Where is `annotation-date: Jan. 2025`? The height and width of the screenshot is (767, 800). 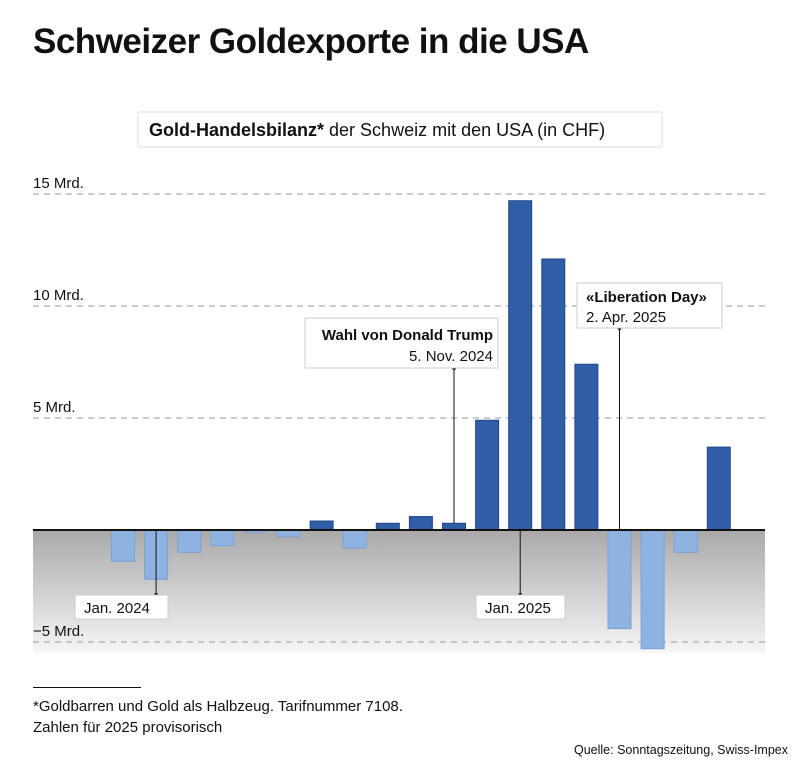
annotation-date: Jan. 2025 is located at coordinates (518, 608).